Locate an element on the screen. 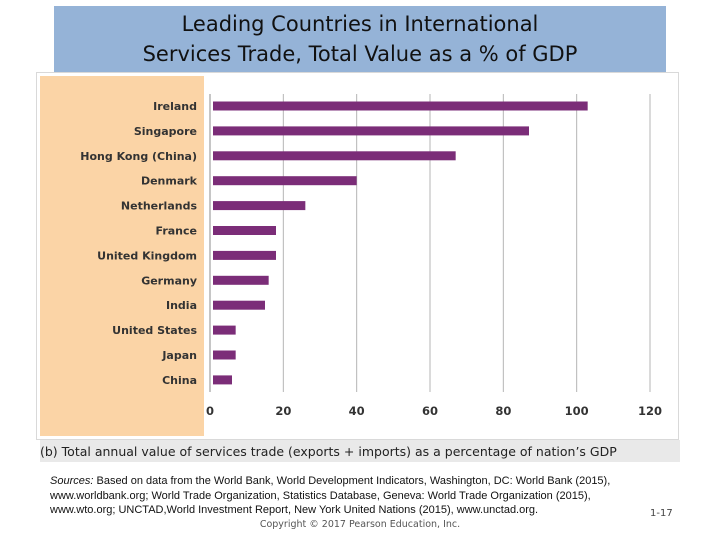 Image resolution: width=720 pixels, height=540 pixels. category-label: Germany is located at coordinates (169, 280).